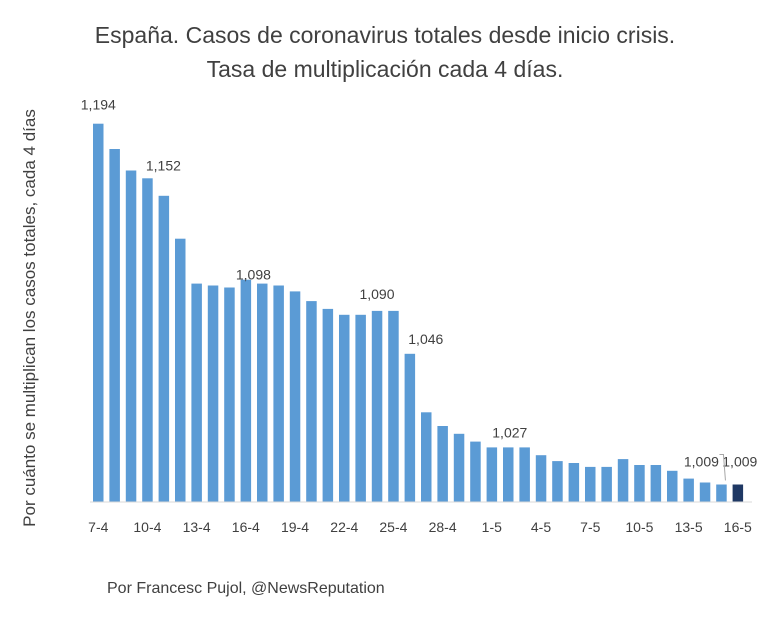 The height and width of the screenshot is (629, 770). I want to click on data-label-15-4: 1,098, so click(253, 275).